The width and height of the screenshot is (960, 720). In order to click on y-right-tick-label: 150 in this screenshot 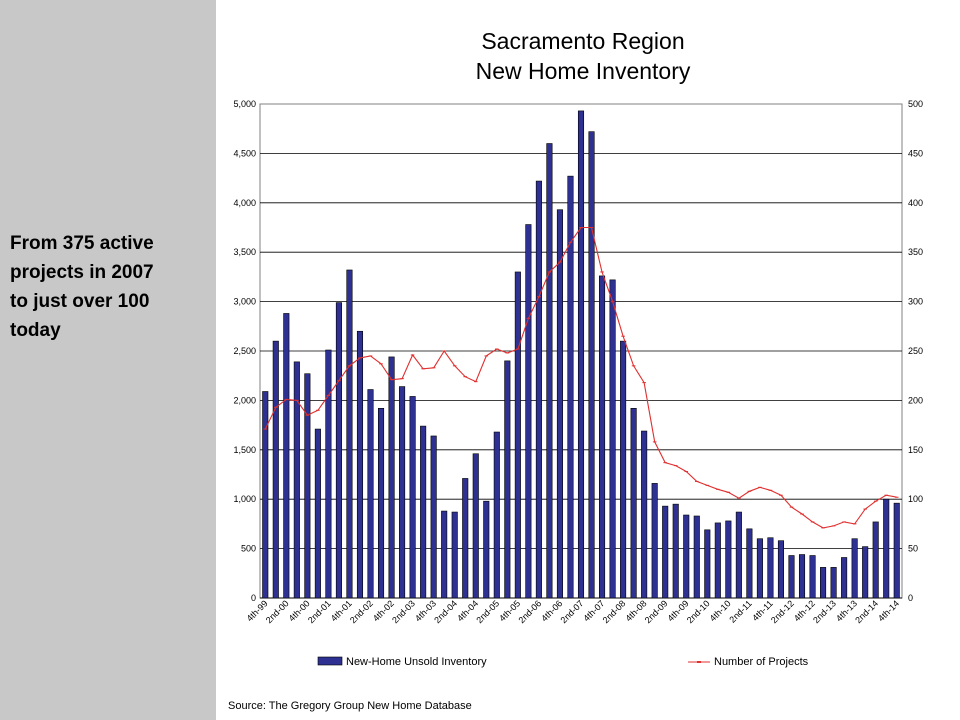, I will do `click(915, 450)`.